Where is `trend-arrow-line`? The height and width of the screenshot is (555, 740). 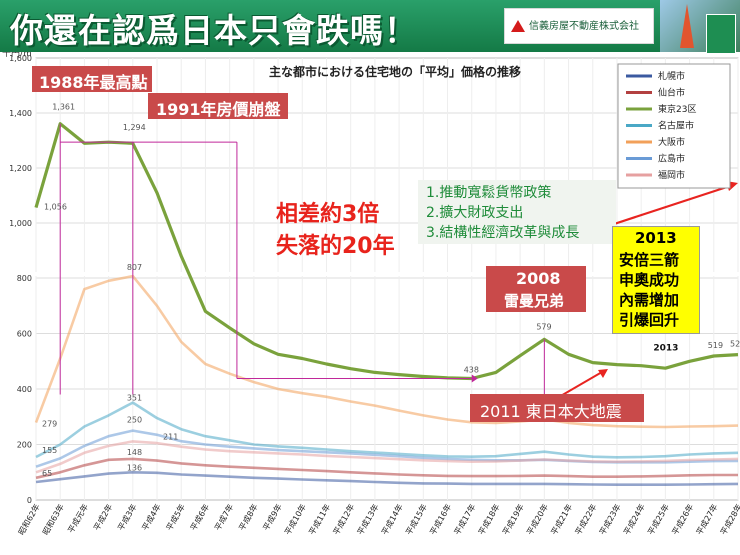
trend-arrow-line is located at coordinates (669, 206).